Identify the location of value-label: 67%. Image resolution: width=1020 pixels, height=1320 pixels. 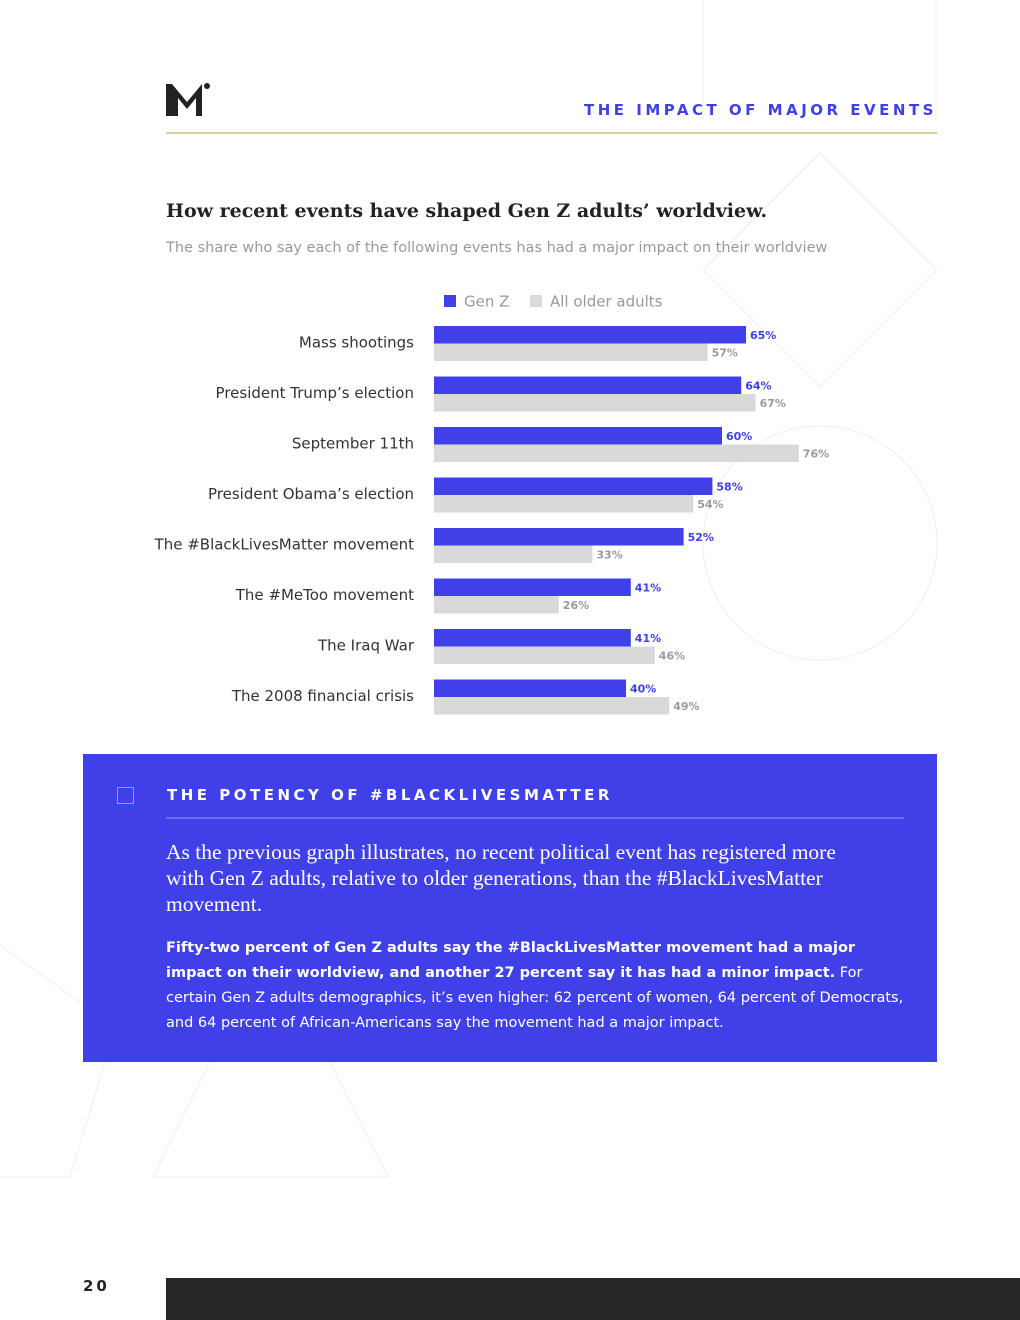
(773, 403).